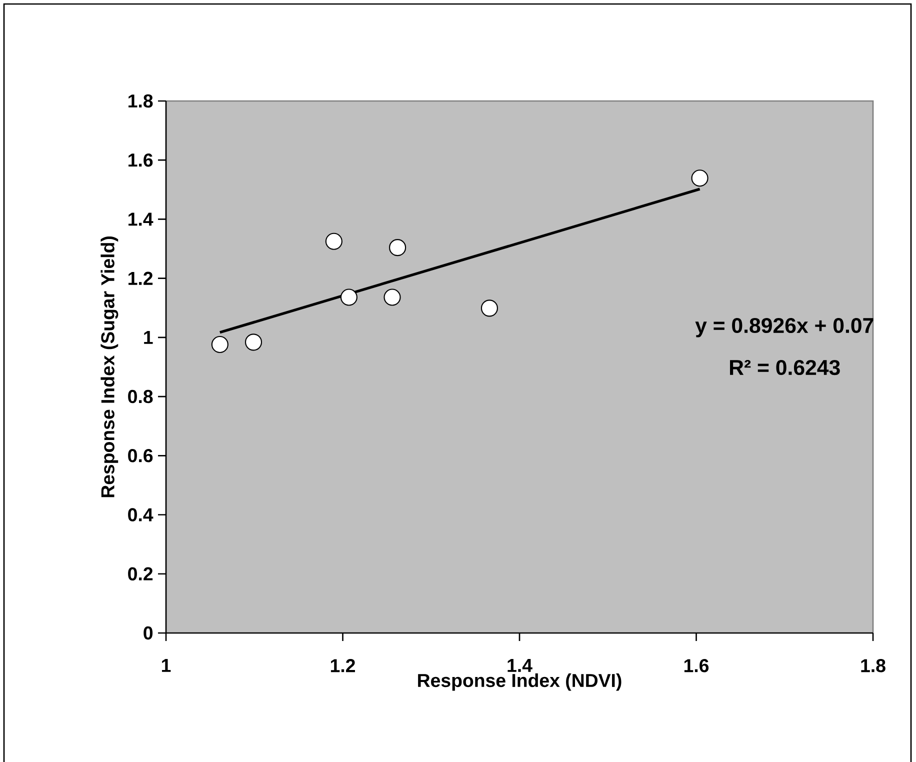 The image size is (916, 762). What do you see at coordinates (520, 682) in the screenshot?
I see `x-axis-title: Response Index (NDVI)` at bounding box center [520, 682].